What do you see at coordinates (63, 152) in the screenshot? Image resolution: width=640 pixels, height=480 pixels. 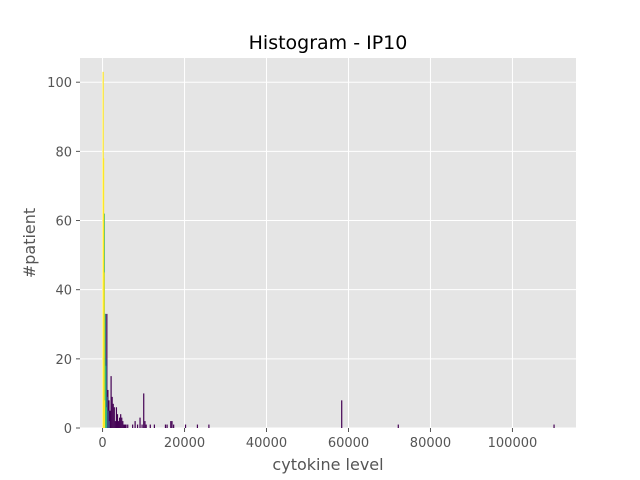 I see `y-tick-label: 80` at bounding box center [63, 152].